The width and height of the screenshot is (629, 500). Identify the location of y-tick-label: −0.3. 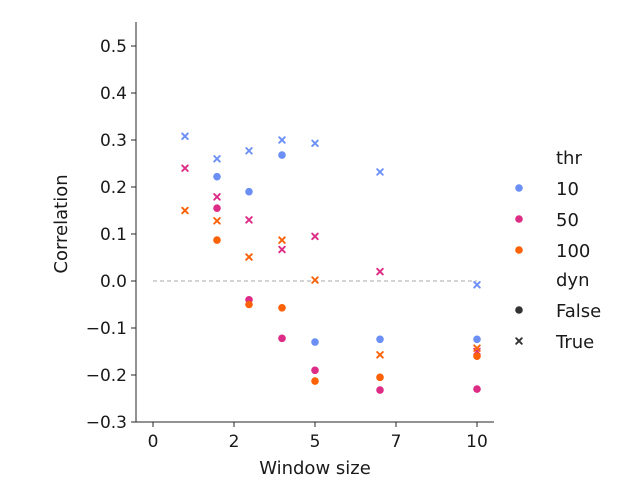
(106, 423).